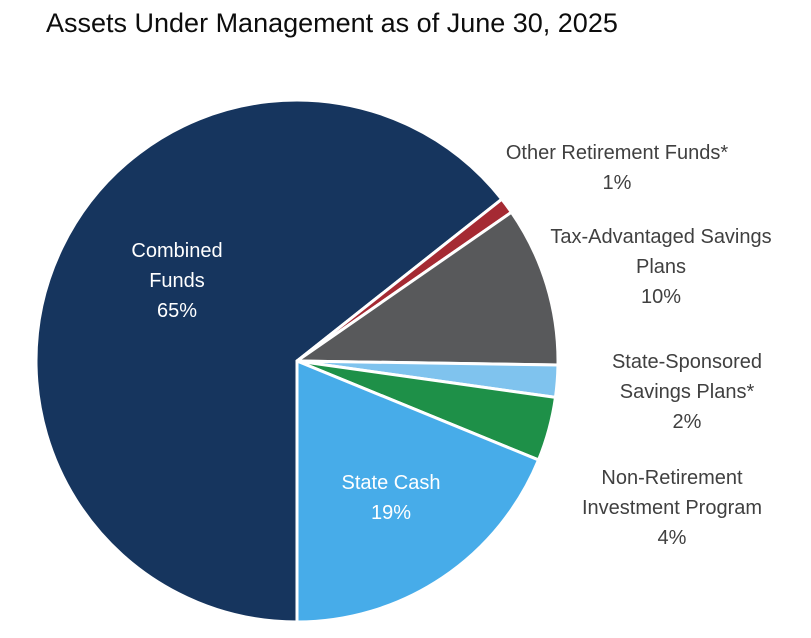 The image size is (811, 638). I want to click on pie-slice-tax-advantaged-savings-plans, so click(427, 288).